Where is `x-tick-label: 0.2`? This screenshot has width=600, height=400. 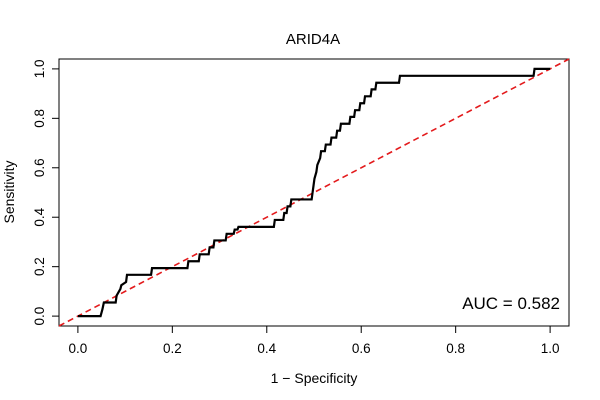 x-tick-label: 0.2 is located at coordinates (172, 348).